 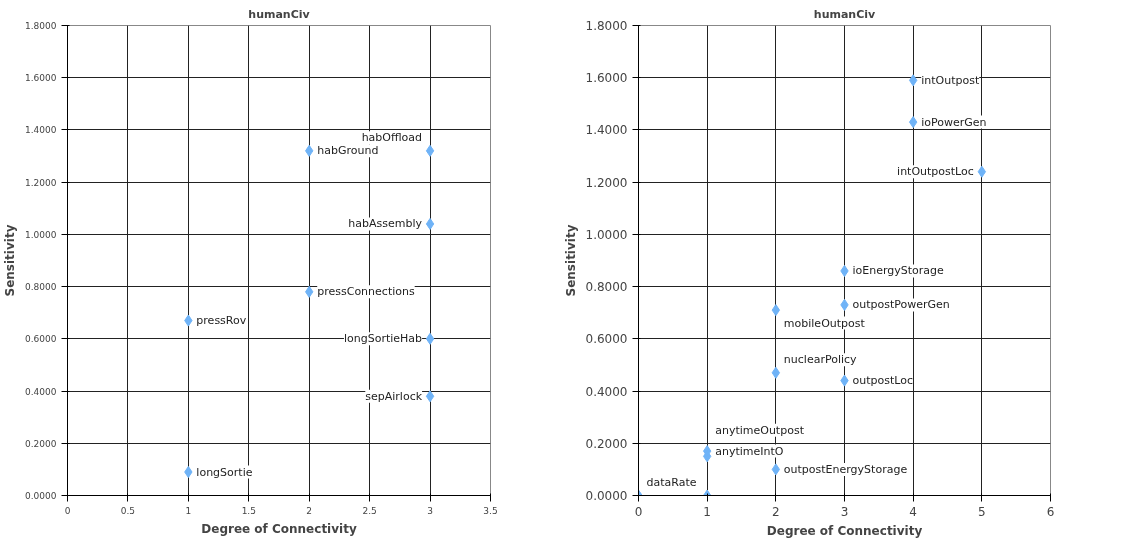 What do you see at coordinates (490, 510) in the screenshot?
I see `x-tick-label: 3.5` at bounding box center [490, 510].